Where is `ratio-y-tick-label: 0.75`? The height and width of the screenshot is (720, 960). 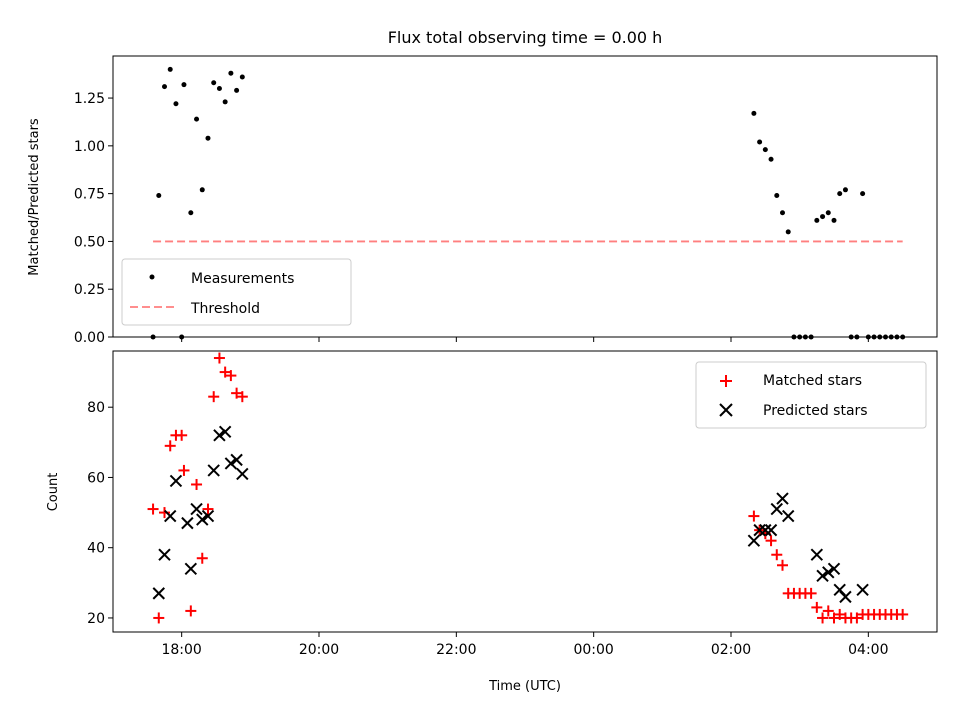
ratio-y-tick-label: 0.75 is located at coordinates (89, 195).